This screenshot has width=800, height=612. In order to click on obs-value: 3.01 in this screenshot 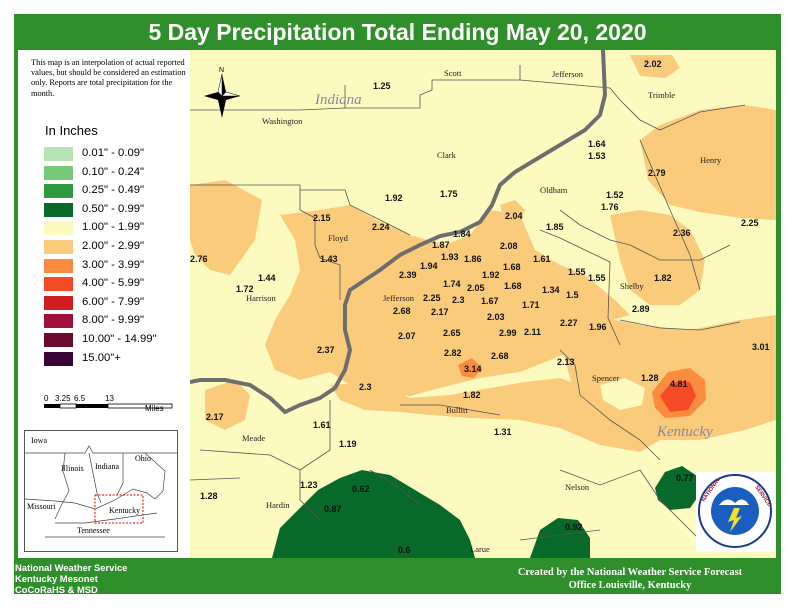, I will do `click(761, 347)`.